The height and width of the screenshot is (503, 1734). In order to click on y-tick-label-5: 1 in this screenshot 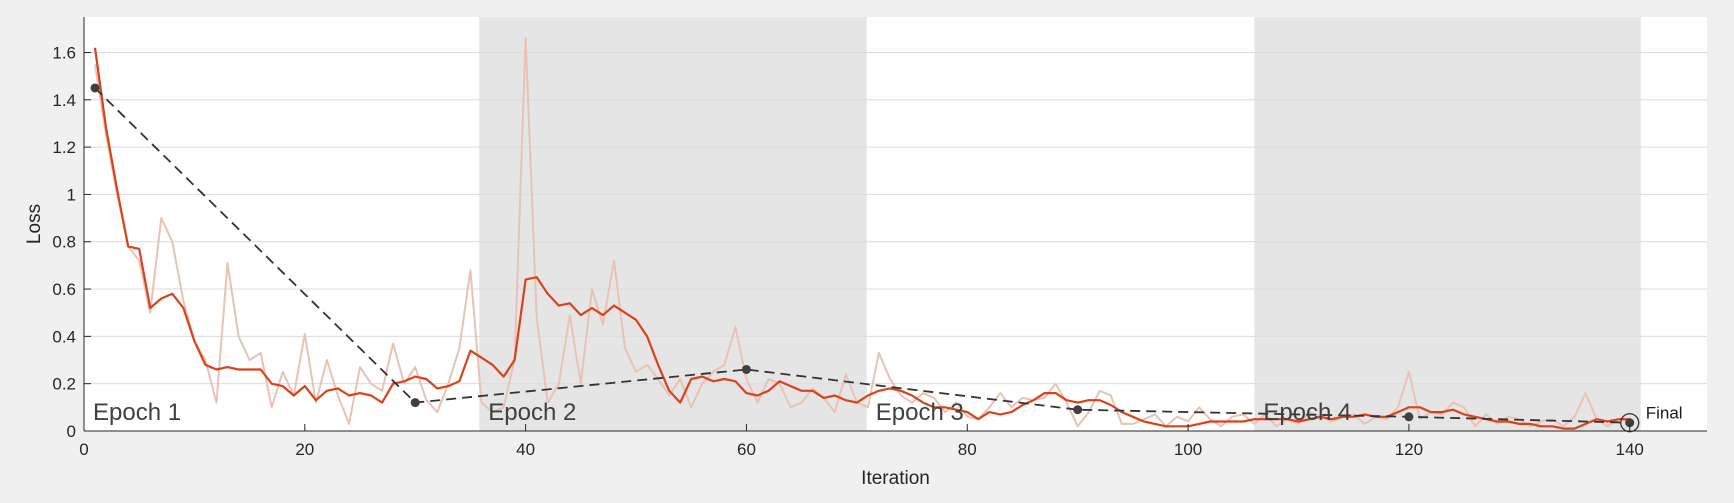, I will do `click(71, 194)`.